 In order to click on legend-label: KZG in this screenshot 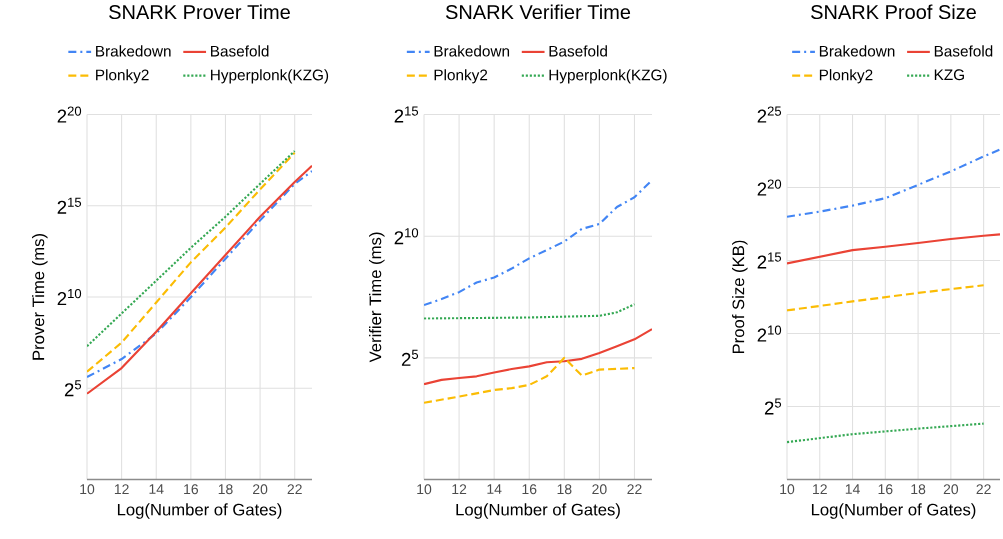, I will do `click(949, 75)`.